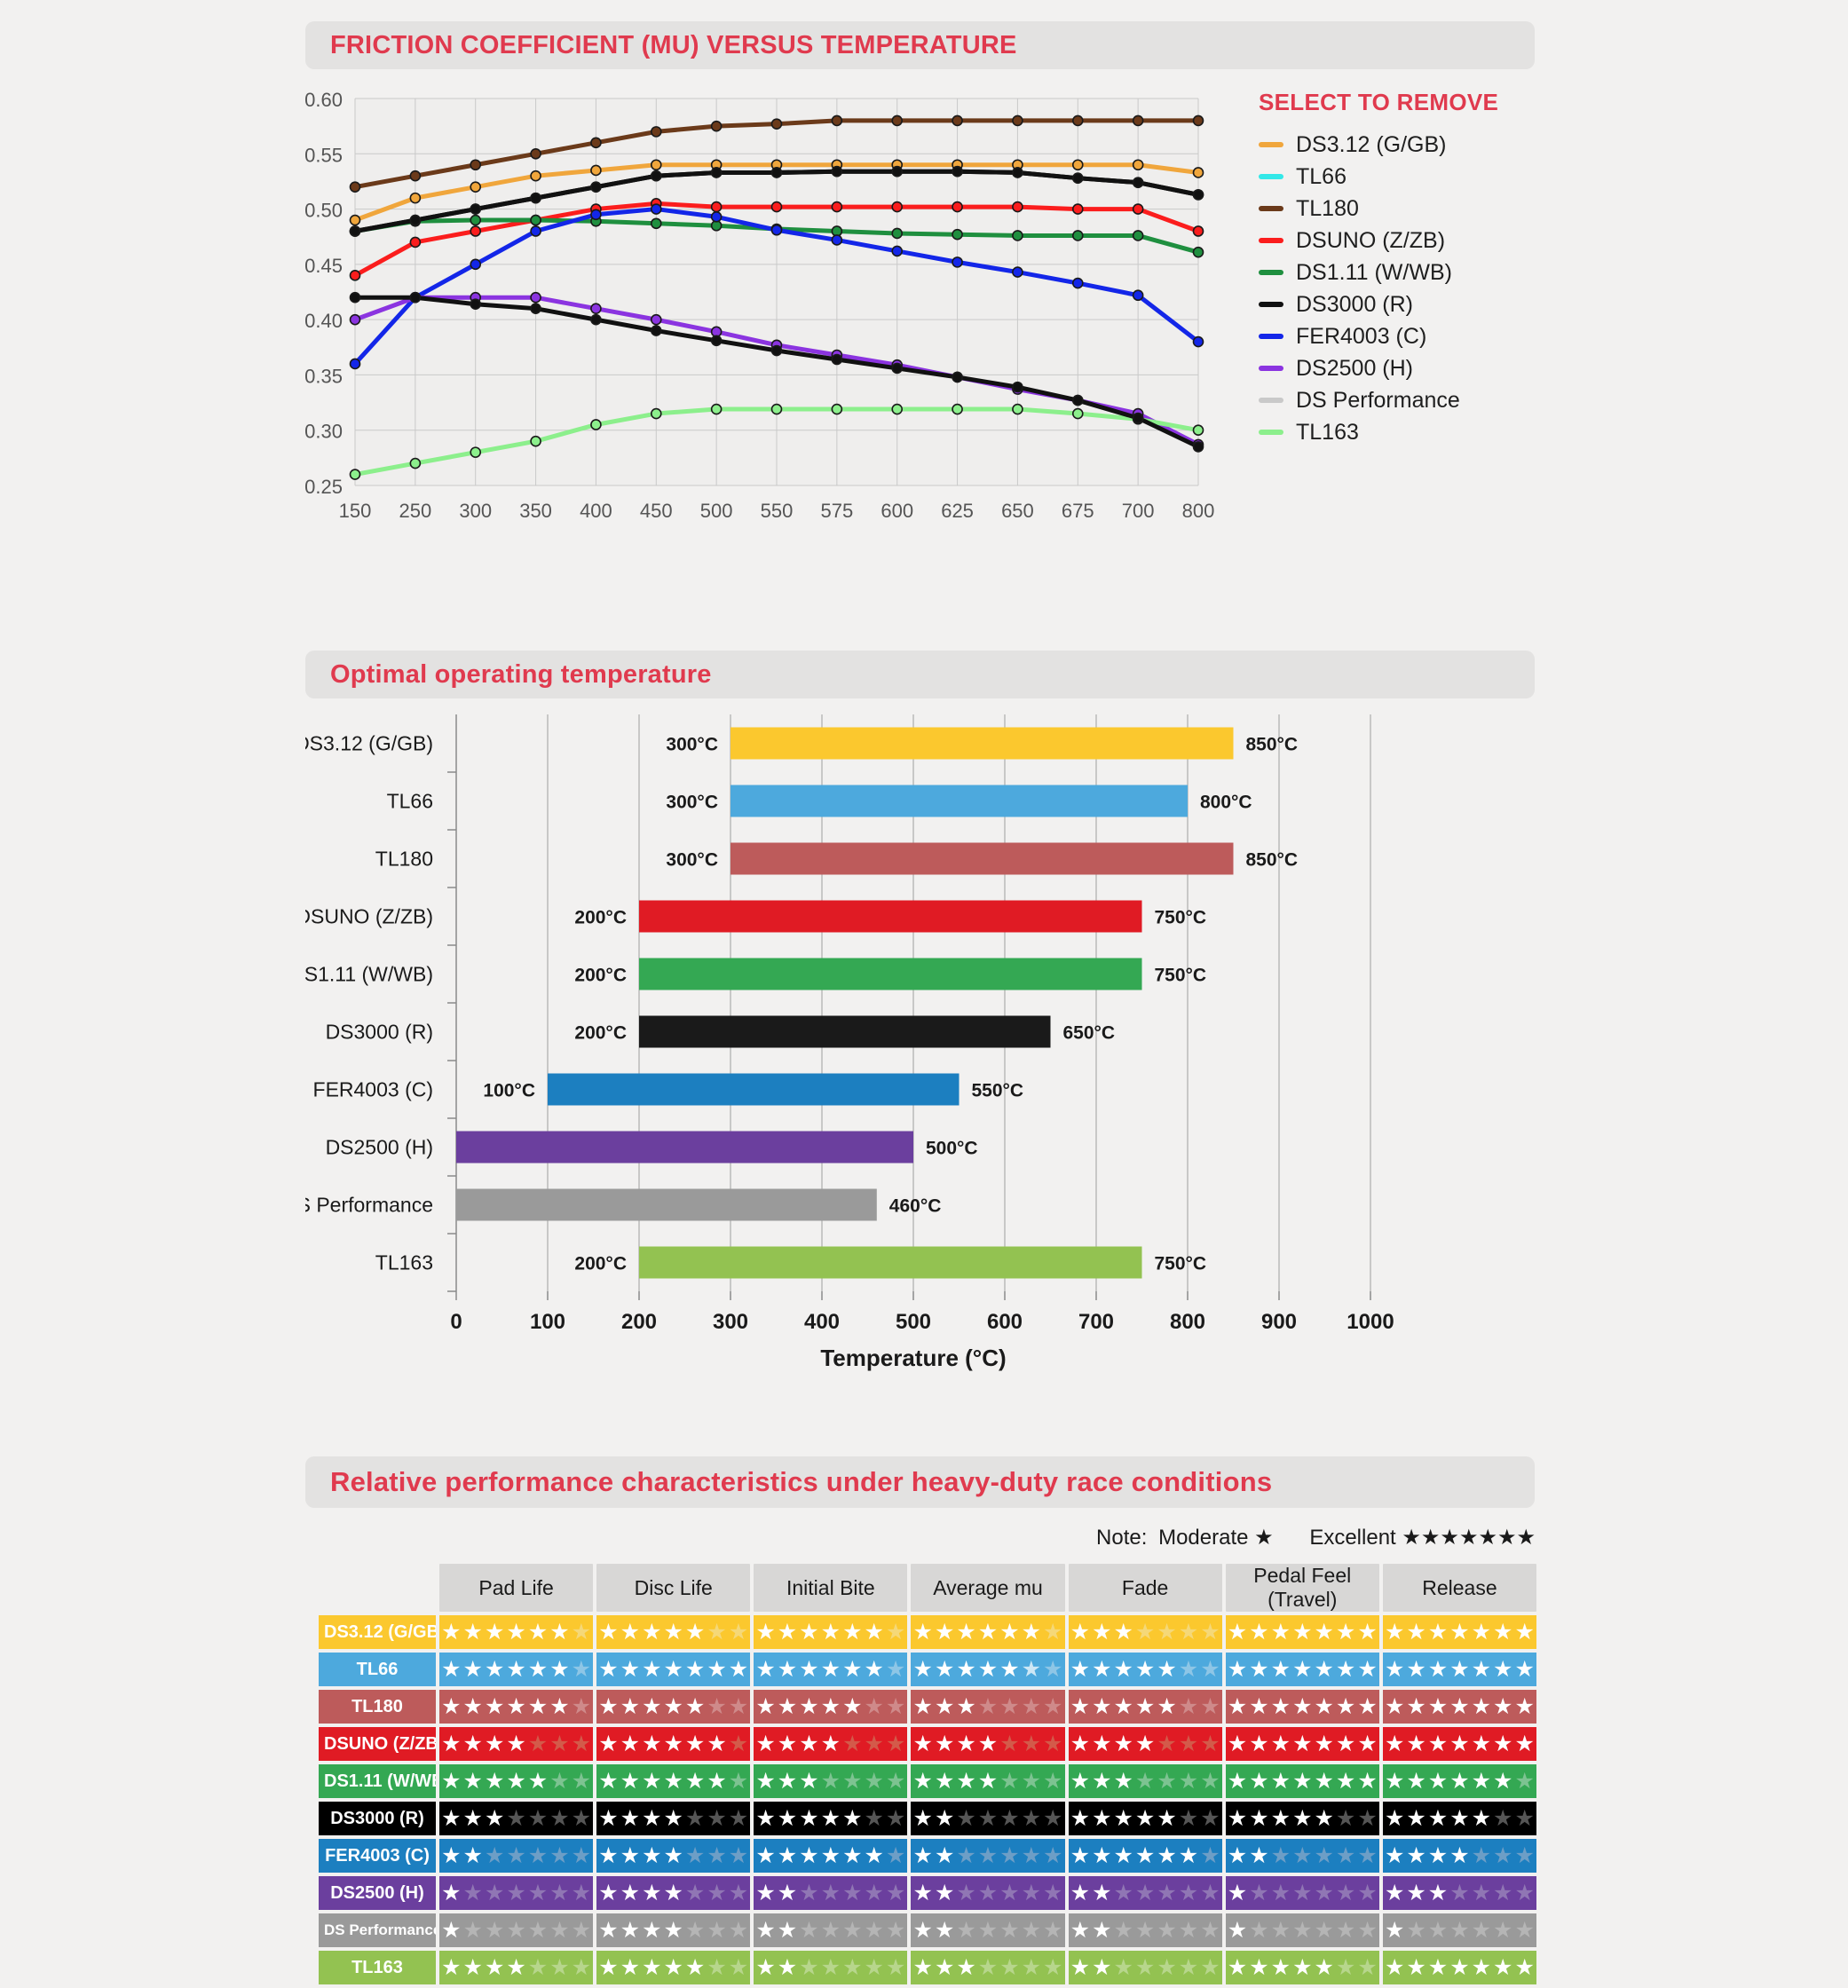  Describe the element at coordinates (1392, 304) in the screenshot. I see `legend-item-ds3000-r: DS3000 (R)` at that location.